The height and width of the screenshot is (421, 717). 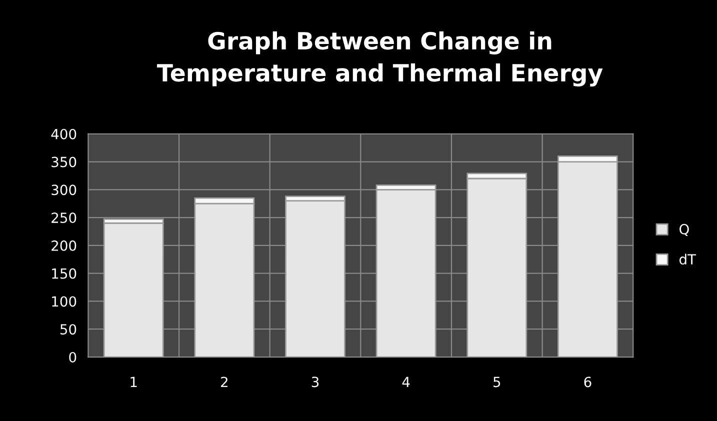 I want to click on y-tick-label: 0, so click(x=72, y=357).